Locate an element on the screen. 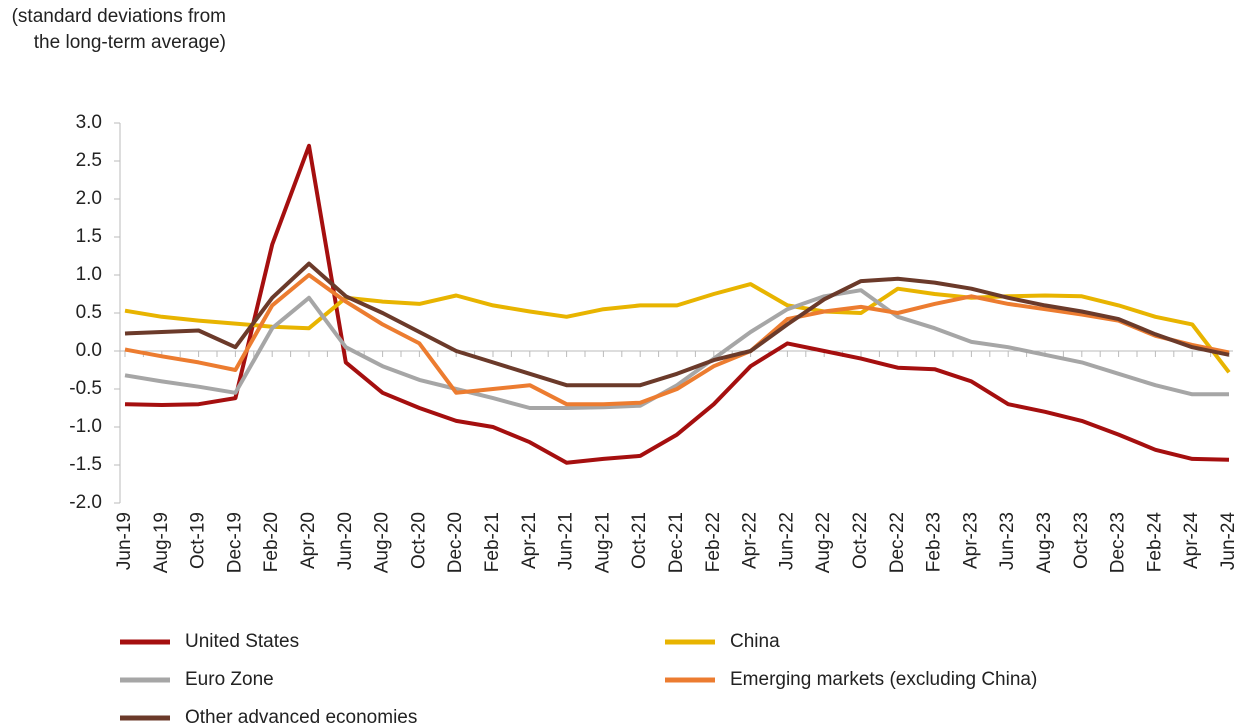 This screenshot has width=1238, height=728. y-tick-label: -1.0 is located at coordinates (85, 426).